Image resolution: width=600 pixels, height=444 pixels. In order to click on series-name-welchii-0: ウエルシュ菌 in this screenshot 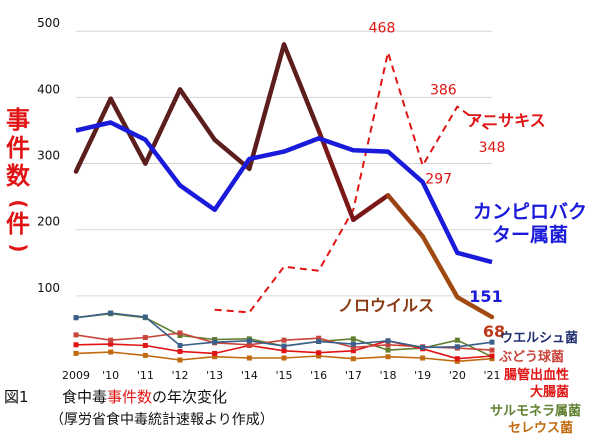, I will do `click(539, 338)`.